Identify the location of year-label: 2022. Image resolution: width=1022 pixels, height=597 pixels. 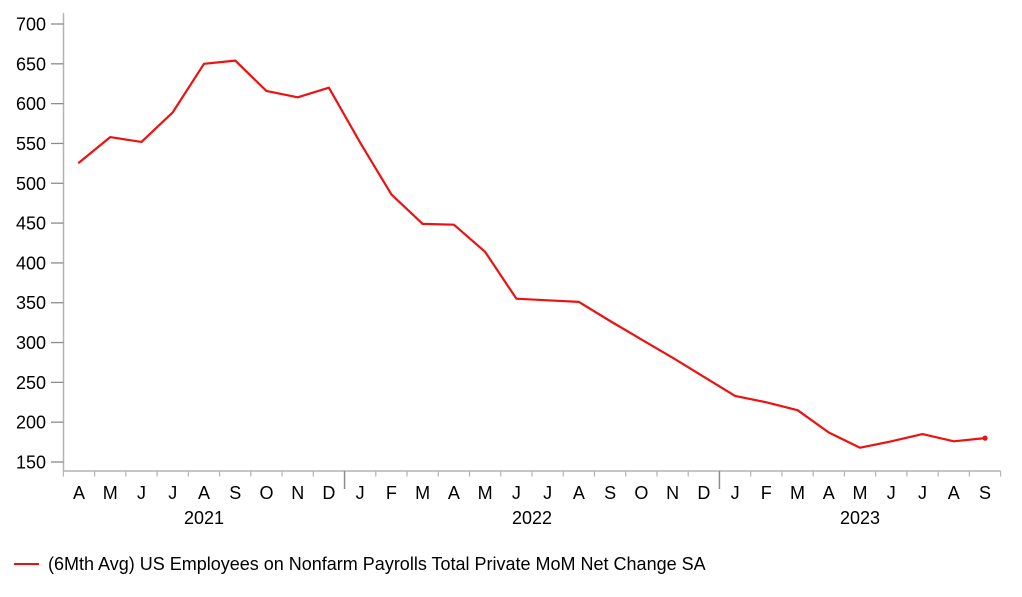
(532, 518).